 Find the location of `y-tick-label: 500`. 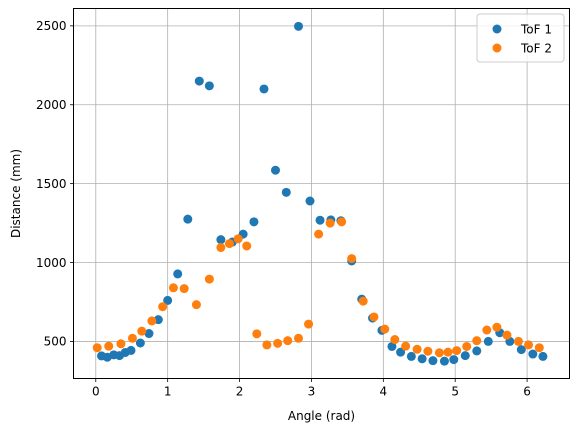

y-tick-label: 500 is located at coordinates (55, 342).